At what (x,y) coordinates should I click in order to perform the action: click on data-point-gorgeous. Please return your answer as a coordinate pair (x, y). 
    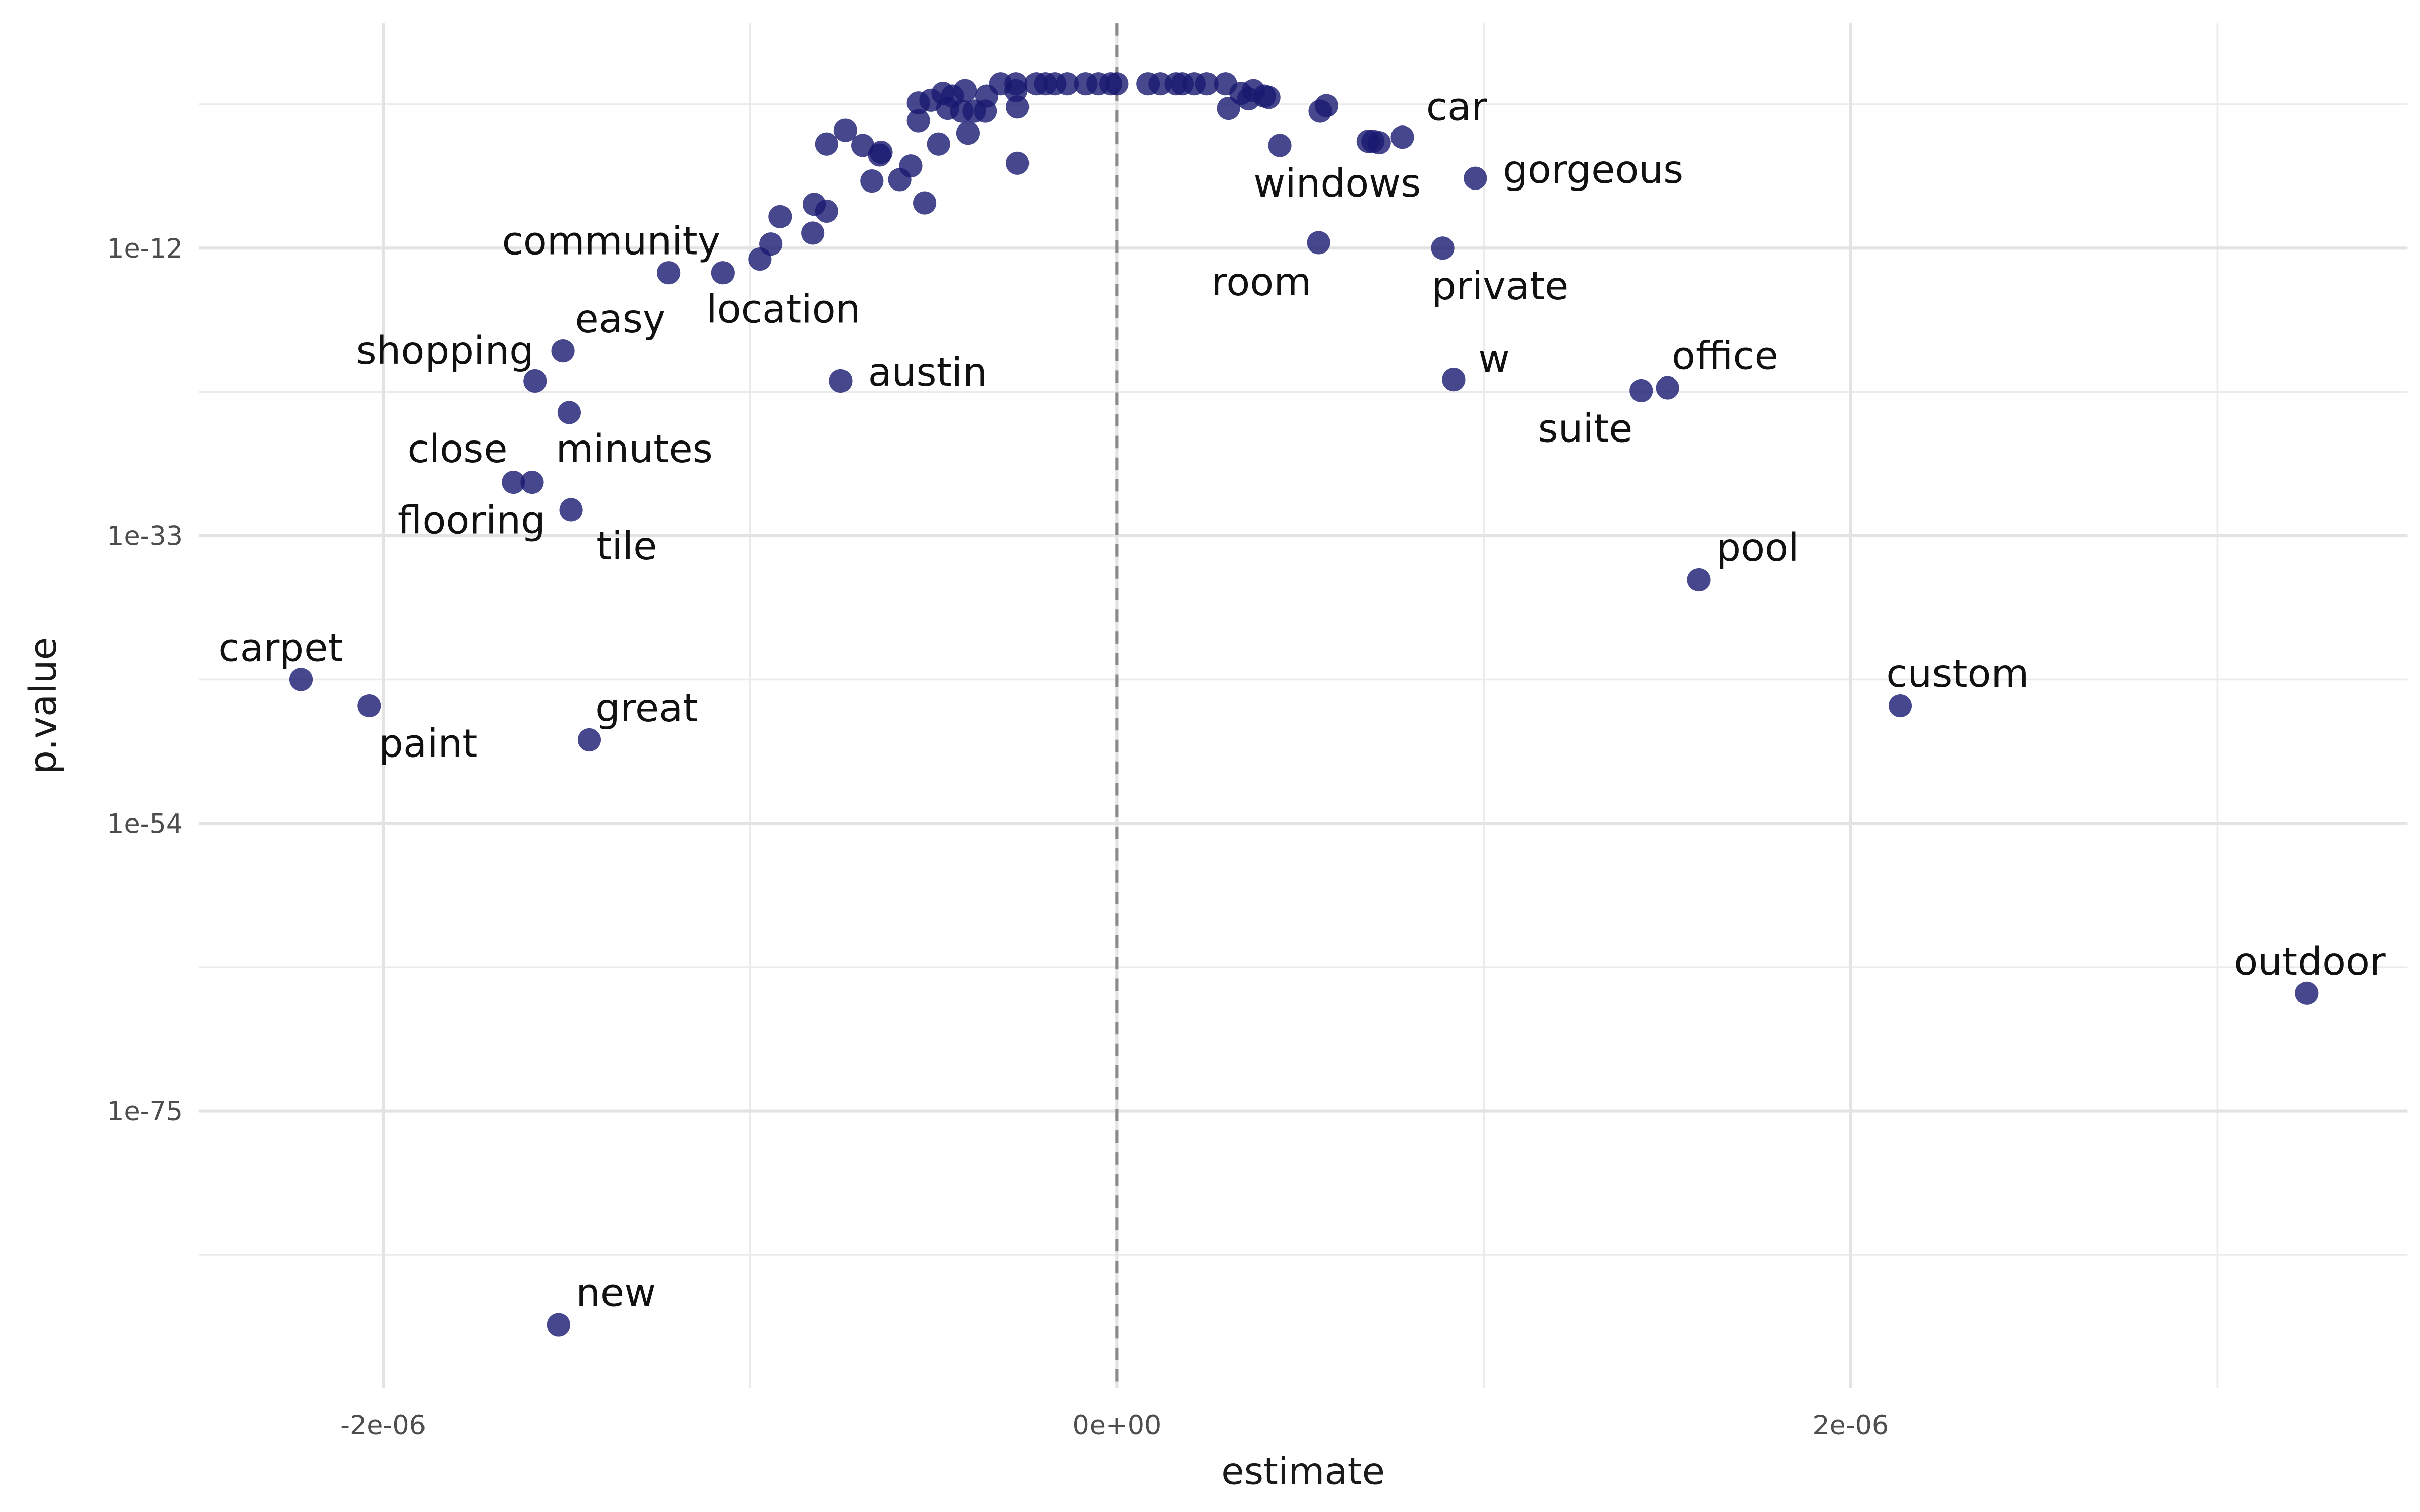
    Looking at the image, I should click on (1475, 178).